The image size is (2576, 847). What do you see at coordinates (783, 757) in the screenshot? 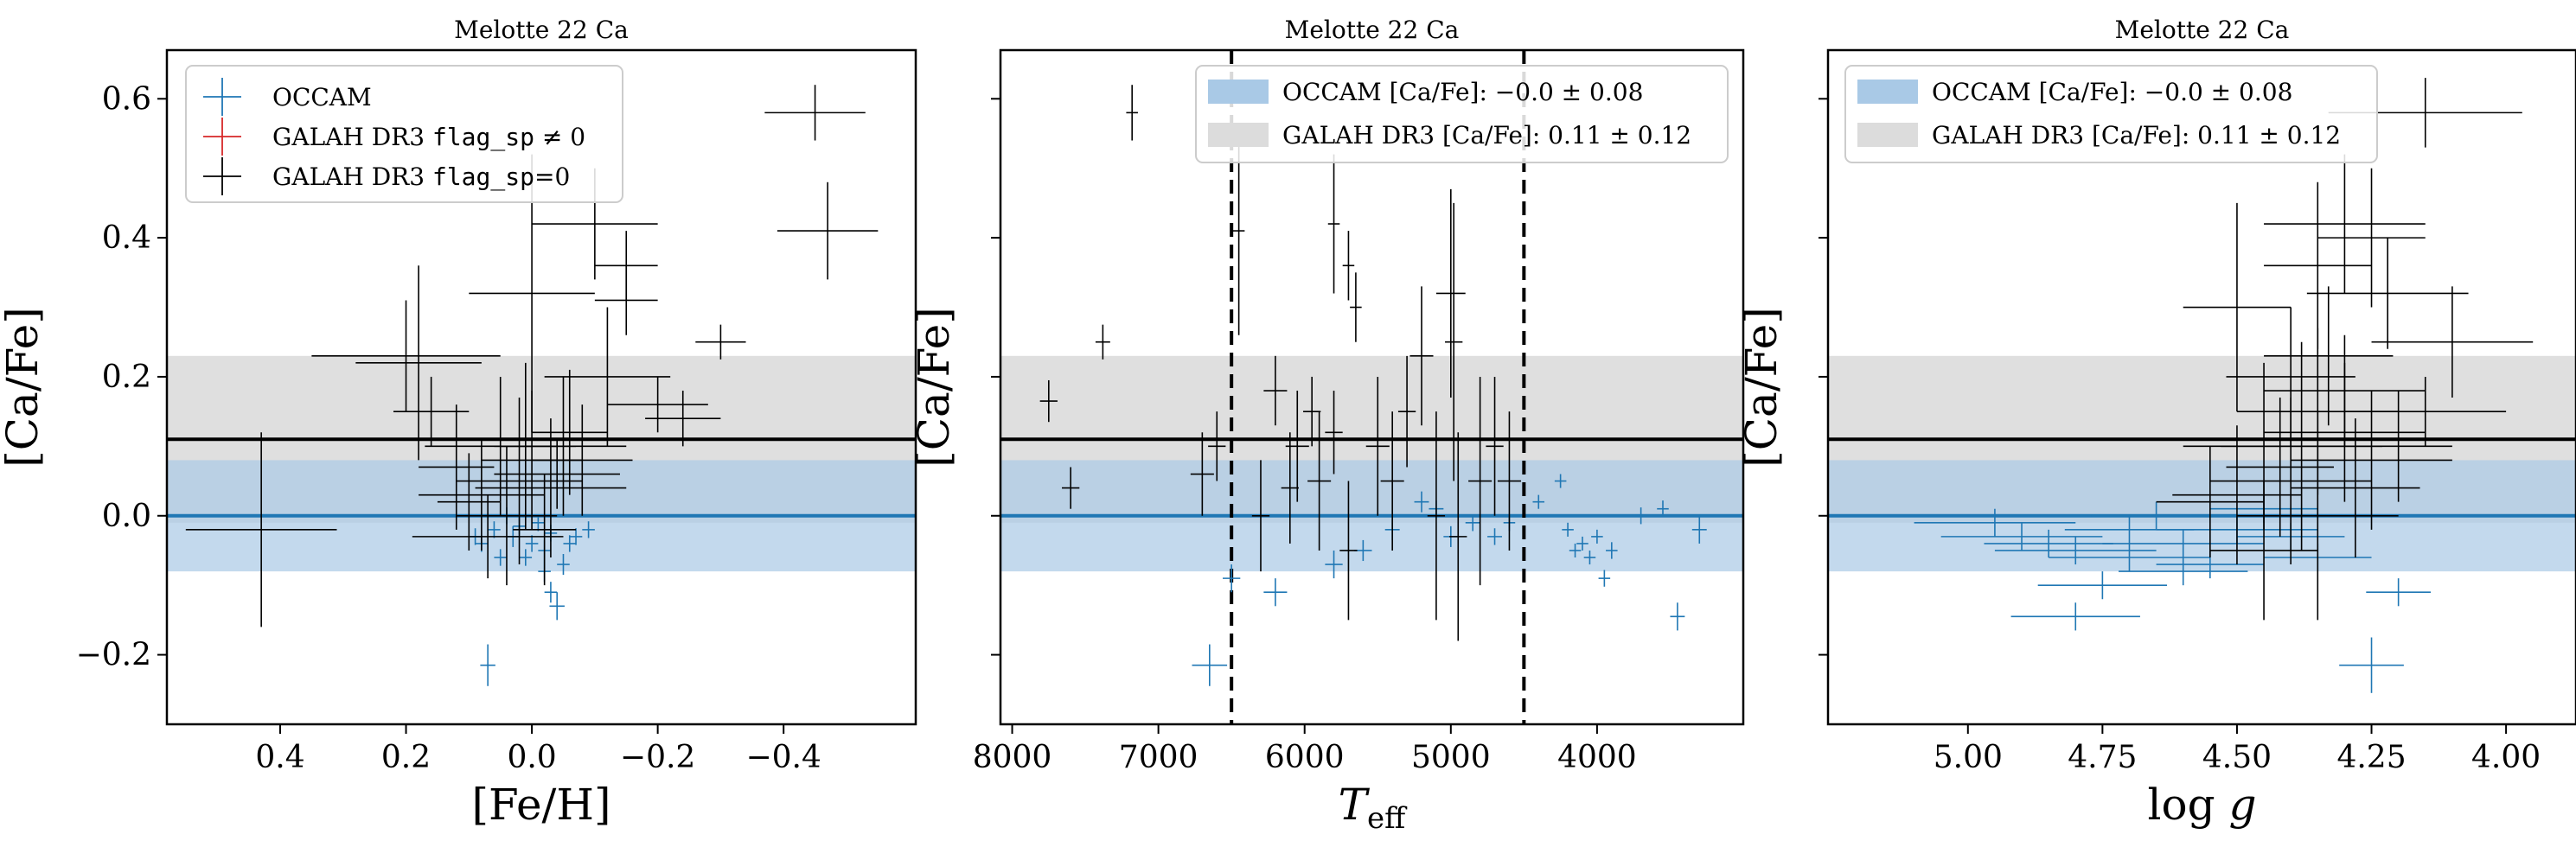
I see `x-tick-label: −0.4` at bounding box center [783, 757].